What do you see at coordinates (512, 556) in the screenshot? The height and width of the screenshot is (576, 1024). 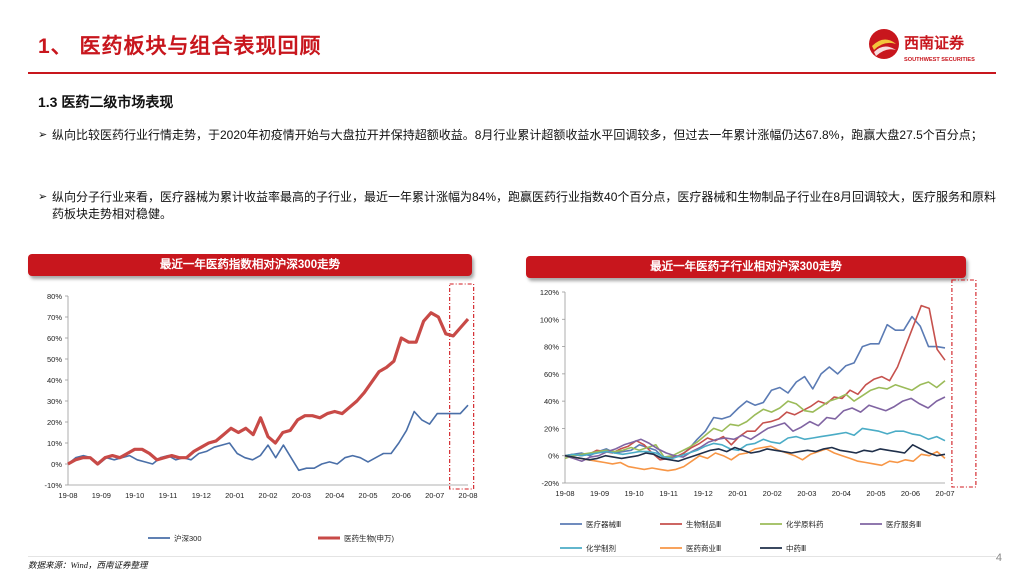 I see `footer-divider` at bounding box center [512, 556].